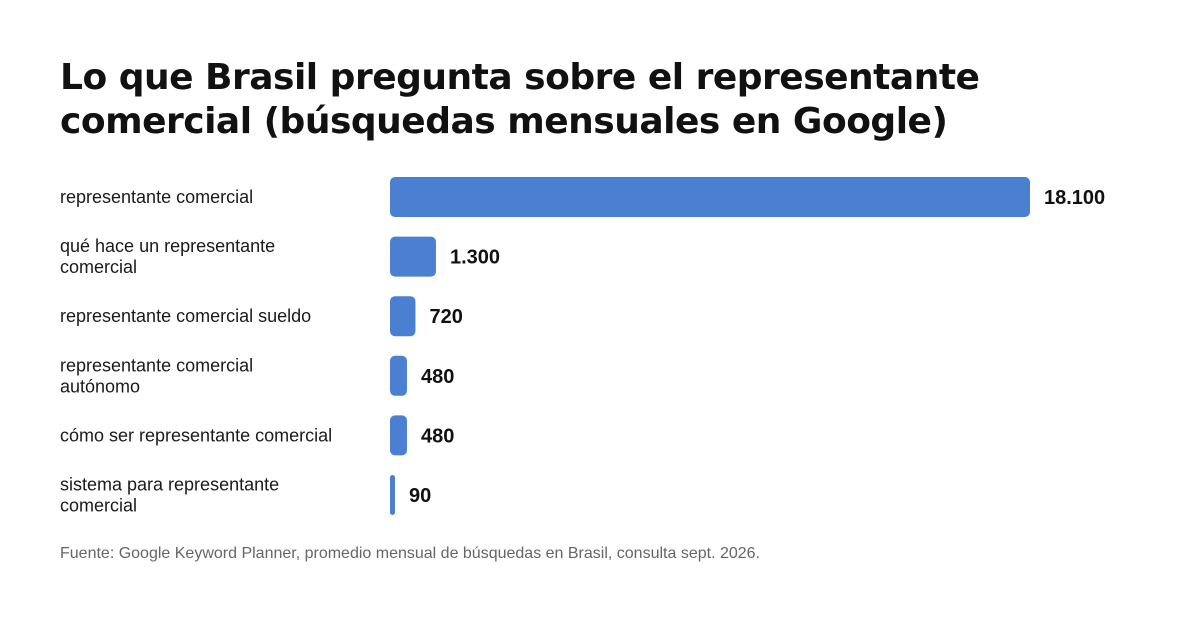 This screenshot has height=640, width=1200. Describe the element at coordinates (196, 435) in the screenshot. I see `category-label: cómo ser representante comercial` at that location.